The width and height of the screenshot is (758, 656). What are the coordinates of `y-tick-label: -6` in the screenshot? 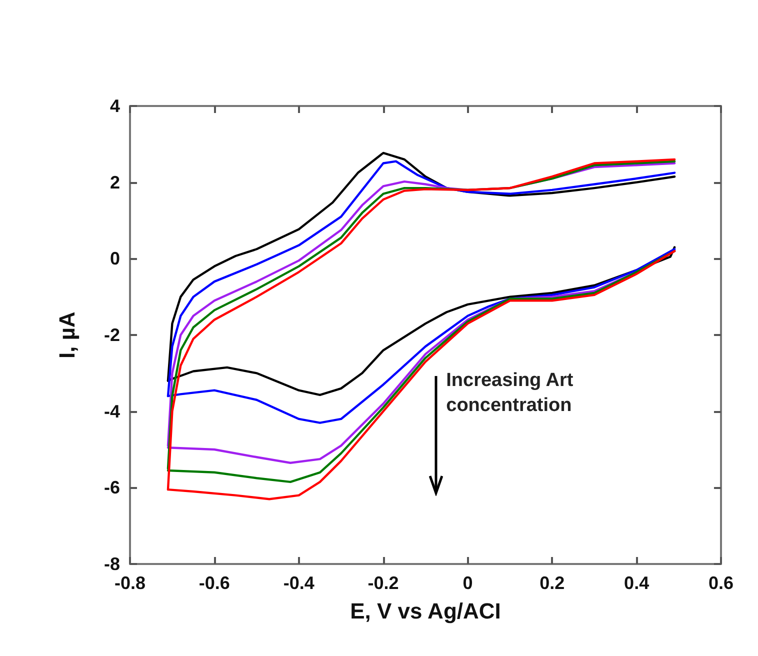 It's located at (112, 488).